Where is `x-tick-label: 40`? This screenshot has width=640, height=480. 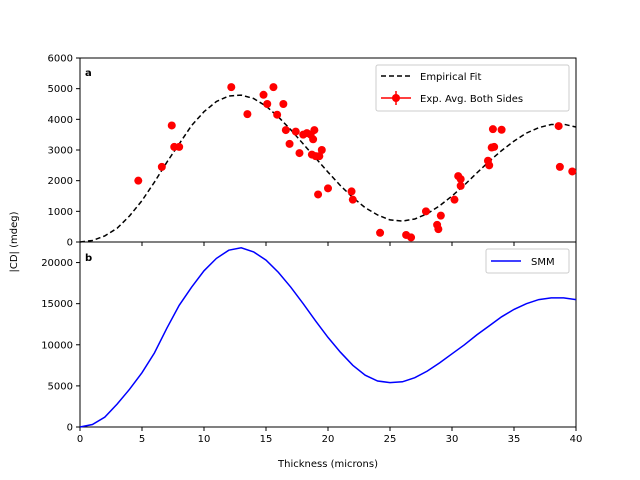 x-tick-label: 40 is located at coordinates (576, 439).